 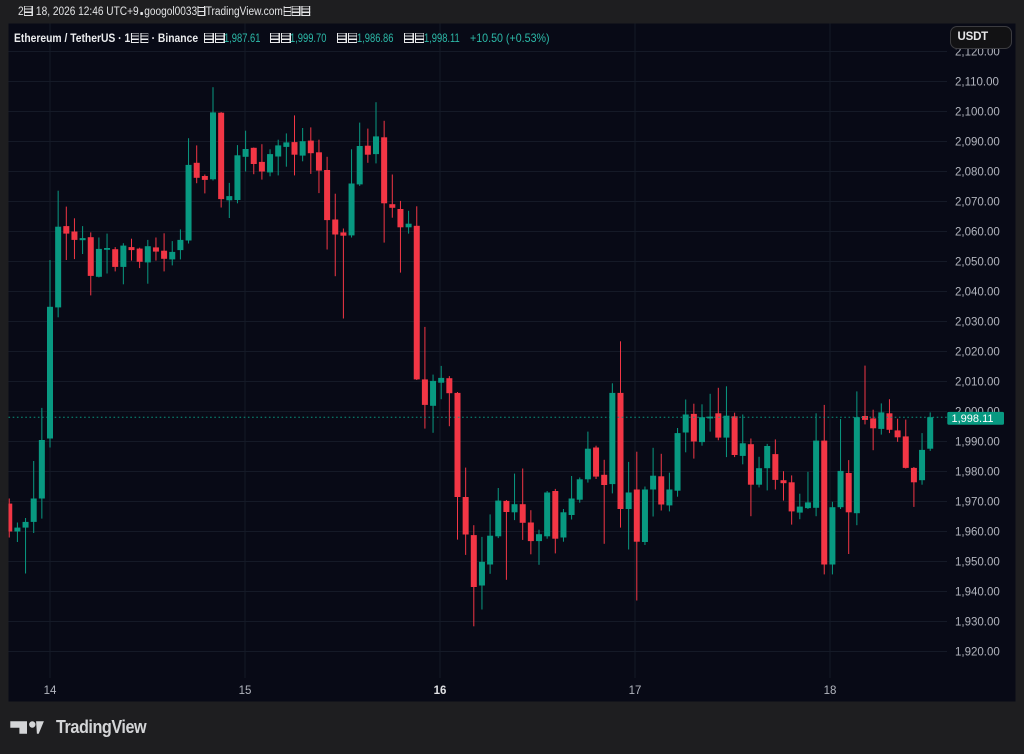 What do you see at coordinates (977, 142) in the screenshot?
I see `svg-text: 2,090.00` at bounding box center [977, 142].